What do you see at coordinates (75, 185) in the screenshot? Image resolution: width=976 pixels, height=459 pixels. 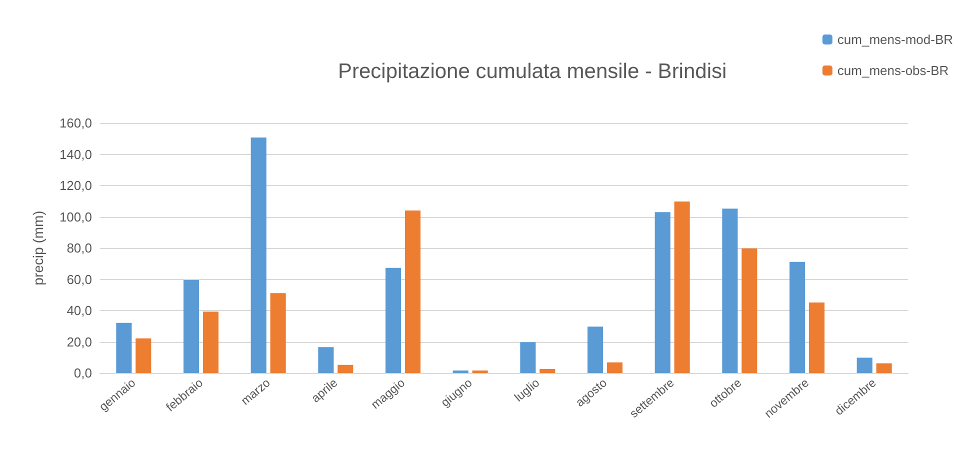 I see `y-tick-label: 120,0` at bounding box center [75, 185].